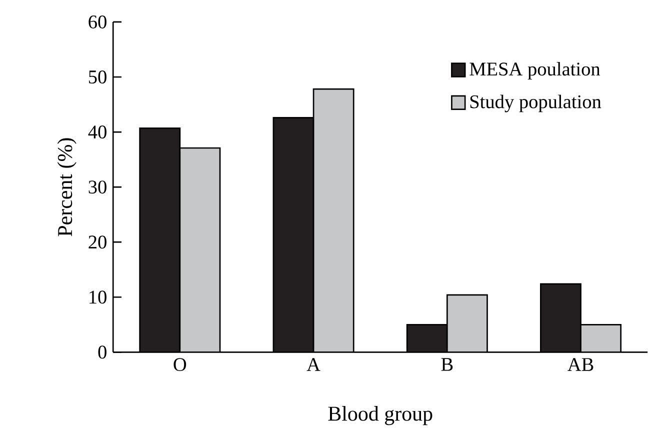  What do you see at coordinates (535, 71) in the screenshot?
I see `legend-label: MESA poulation` at bounding box center [535, 71].